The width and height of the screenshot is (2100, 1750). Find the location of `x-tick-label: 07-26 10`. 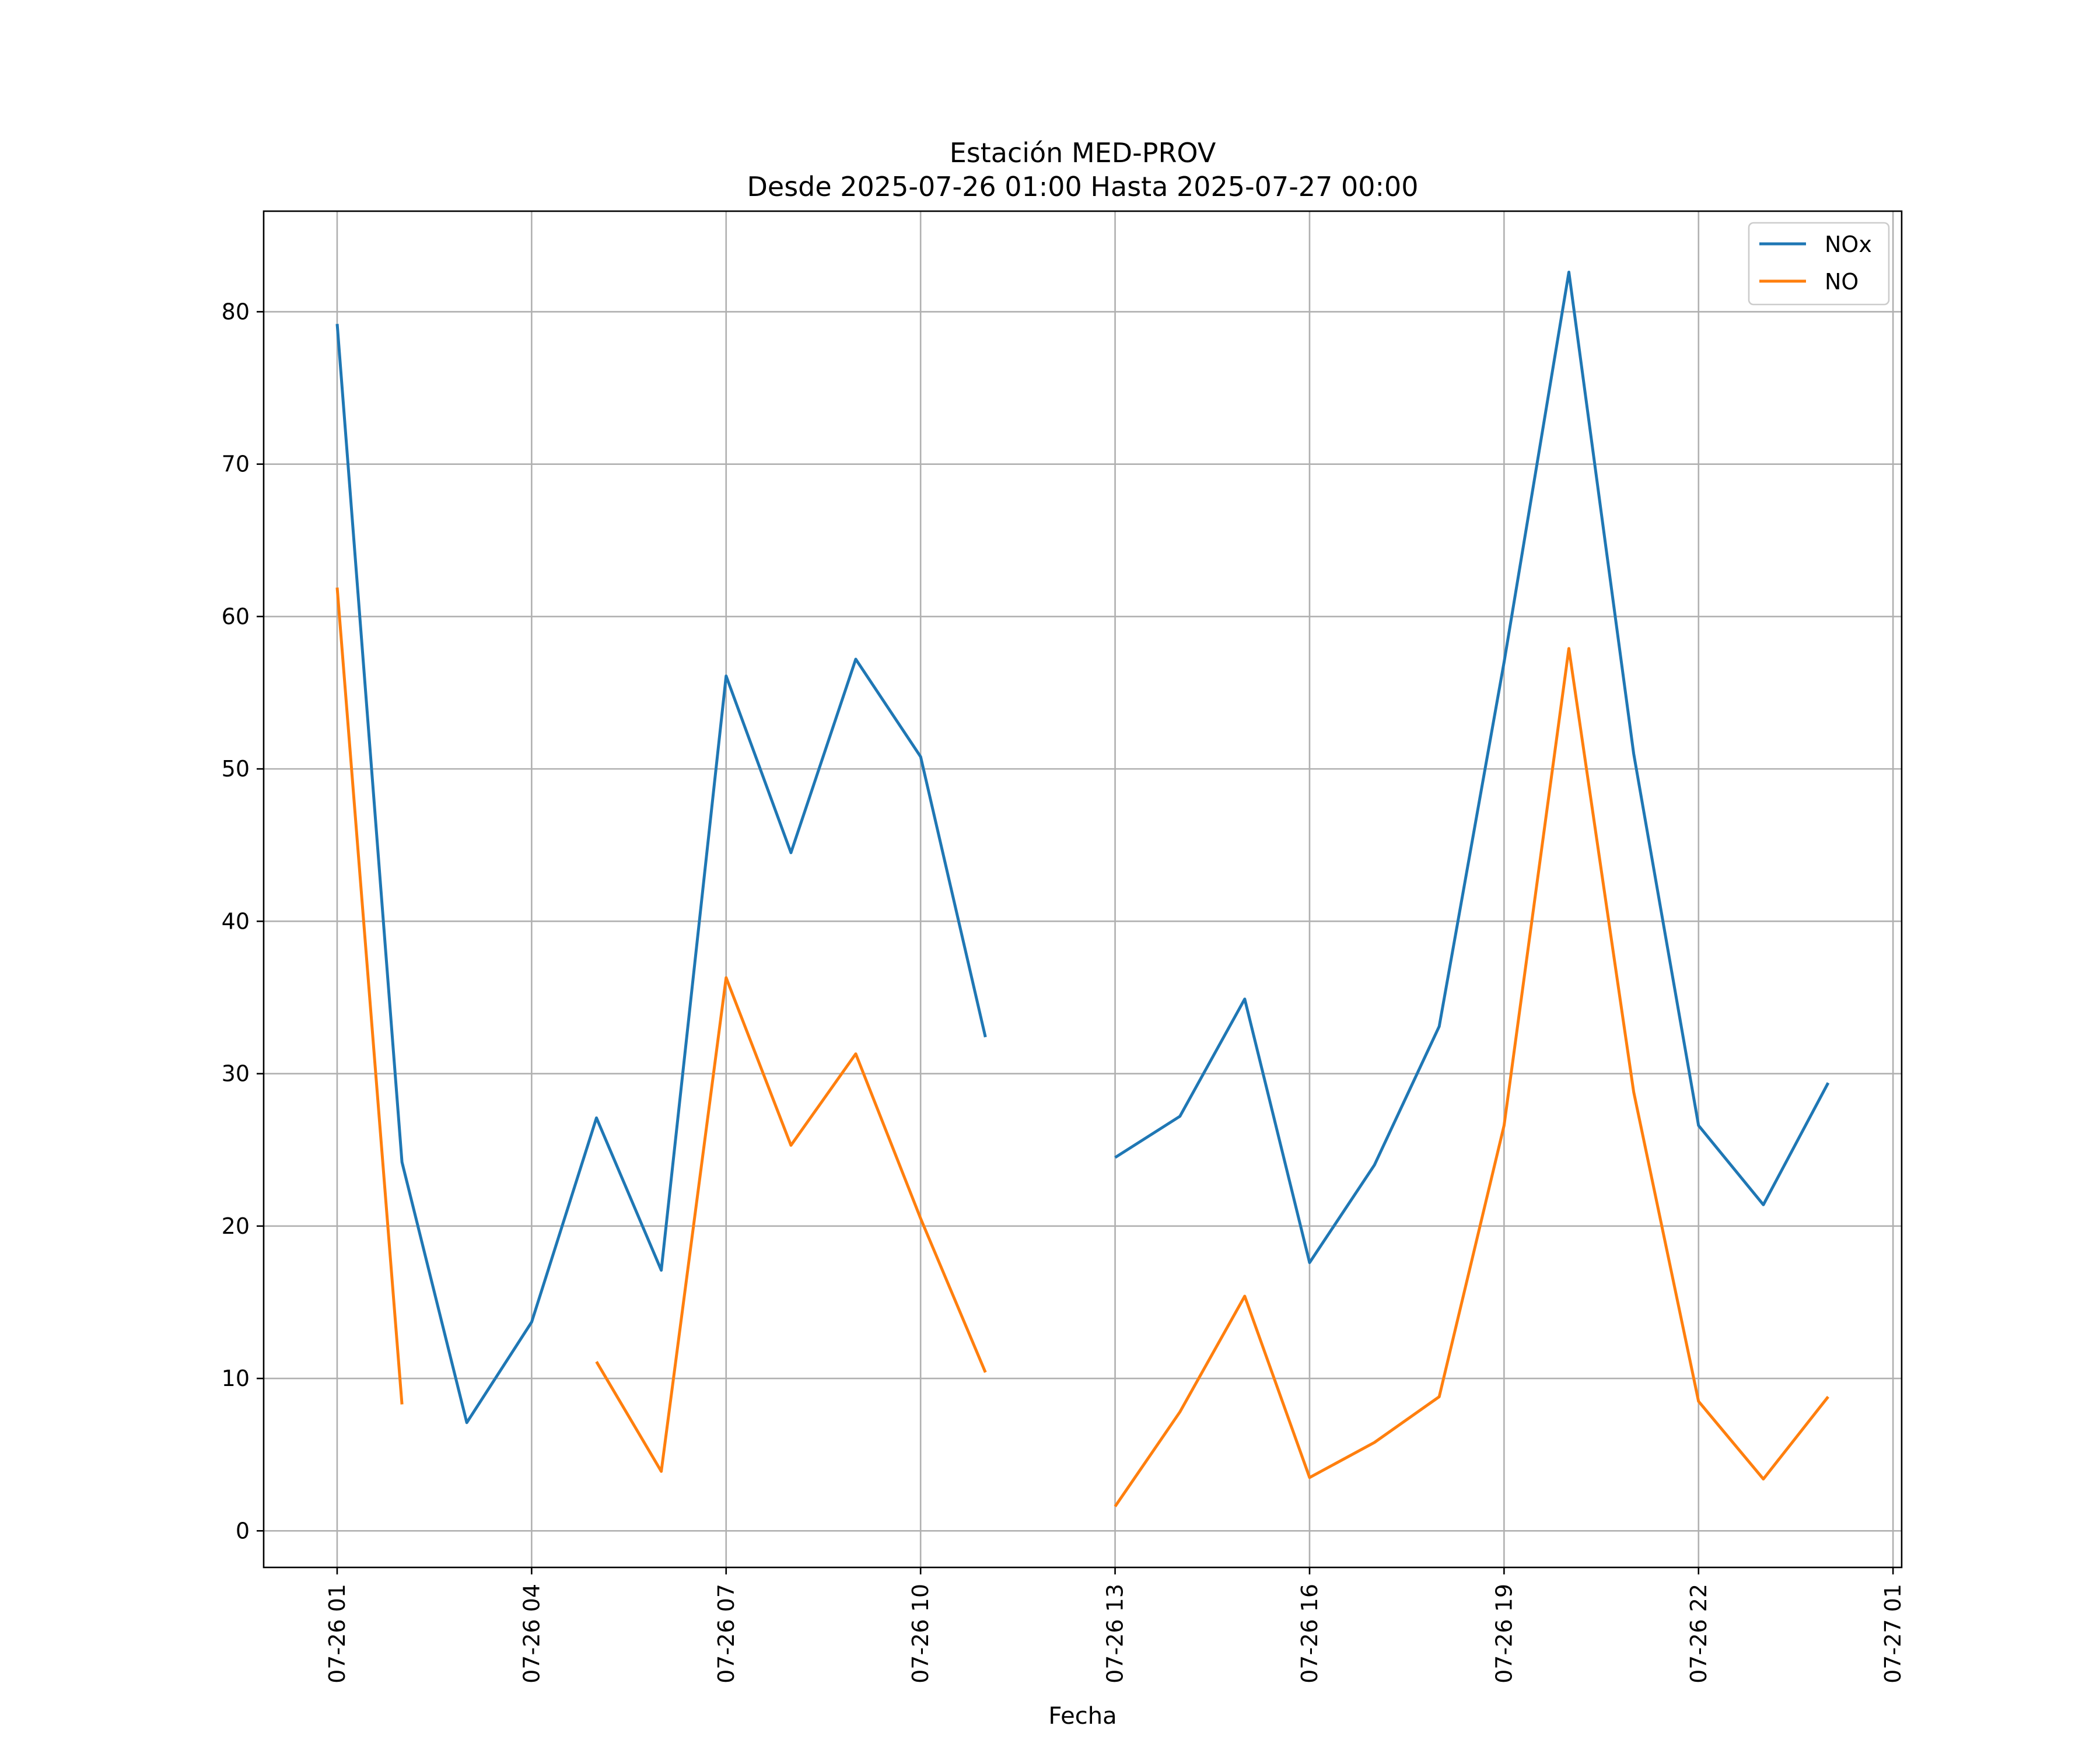

x-tick-label: 07-26 10 is located at coordinates (921, 1634).